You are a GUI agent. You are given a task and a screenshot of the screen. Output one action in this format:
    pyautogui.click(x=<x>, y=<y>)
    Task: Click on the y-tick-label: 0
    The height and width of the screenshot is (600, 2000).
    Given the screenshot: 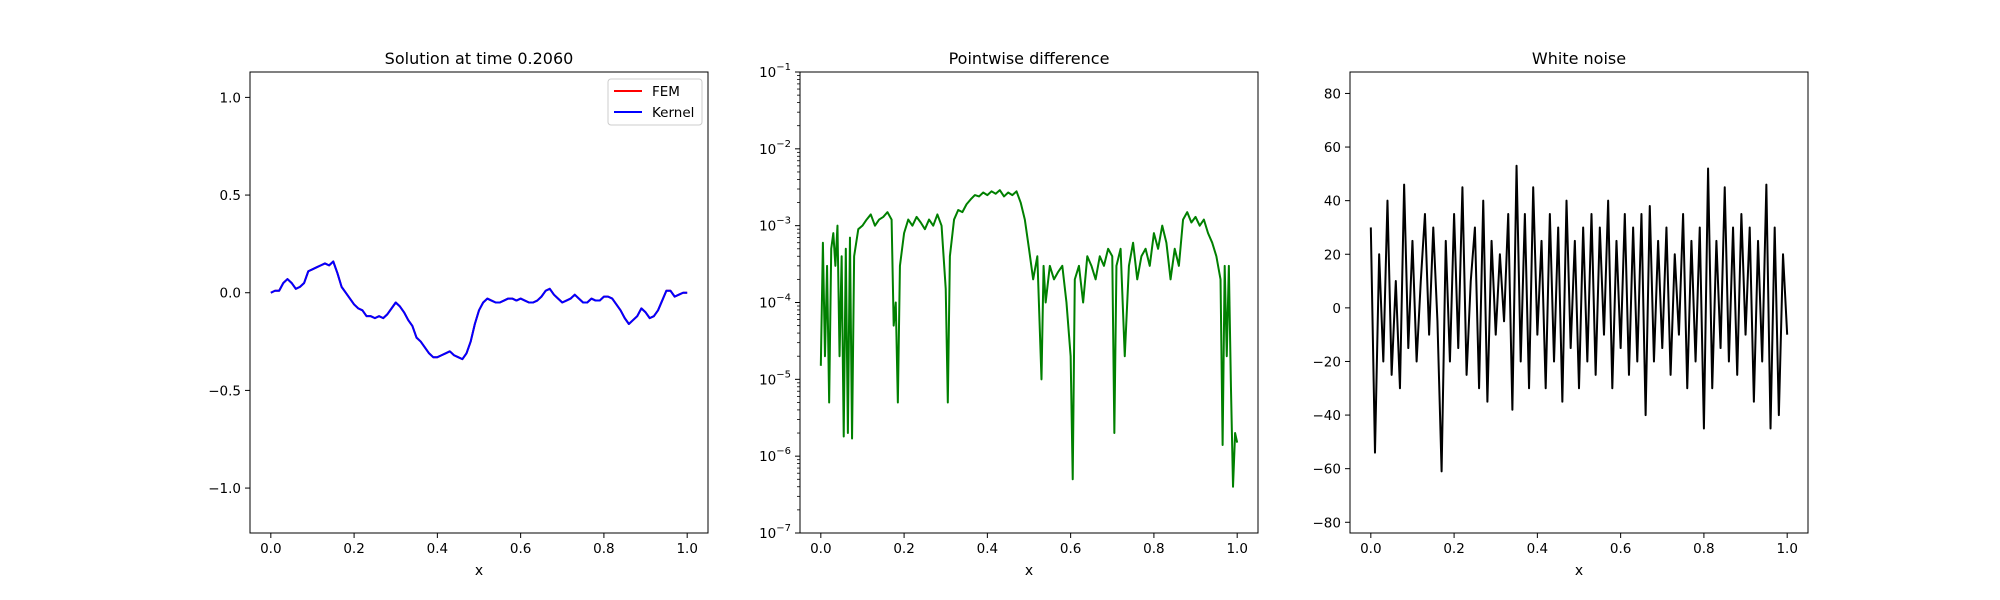 What is the action you would take?
    pyautogui.click(x=1336, y=309)
    